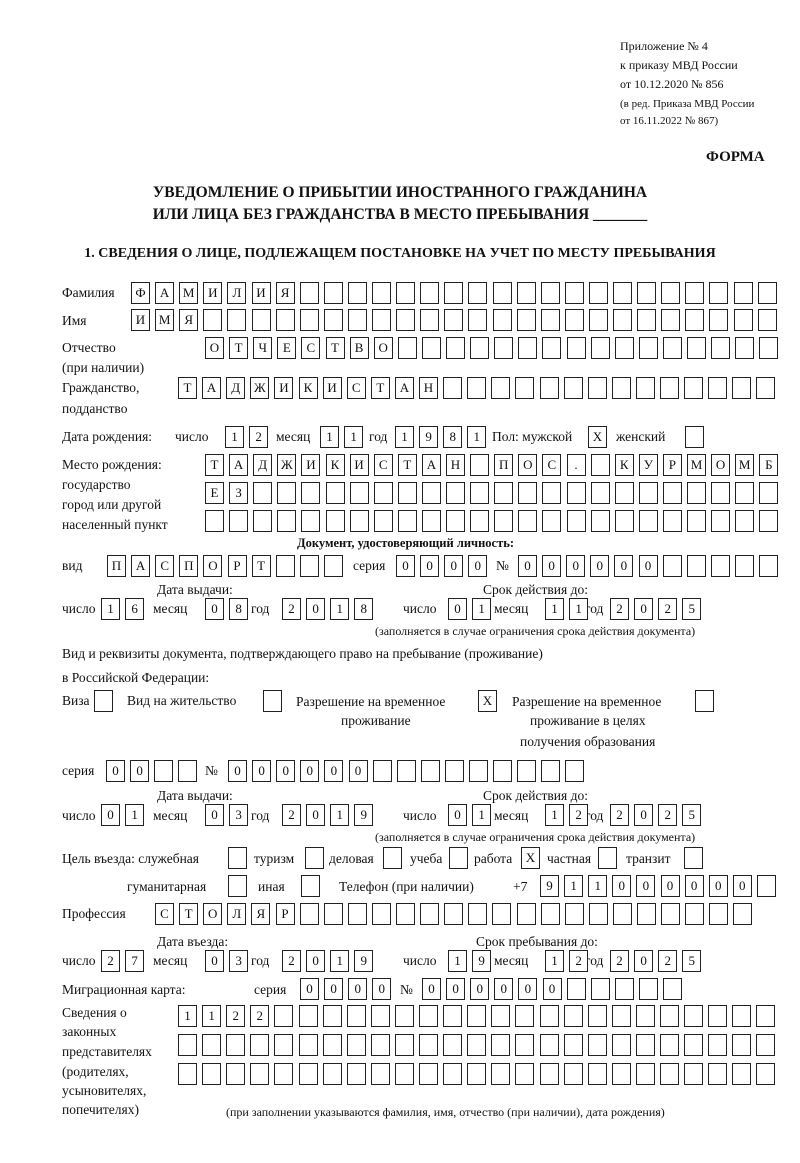 This screenshot has height=1163, width=800. What do you see at coordinates (284, 388) in the screenshot?
I see `citizenship-char-box: И` at bounding box center [284, 388].